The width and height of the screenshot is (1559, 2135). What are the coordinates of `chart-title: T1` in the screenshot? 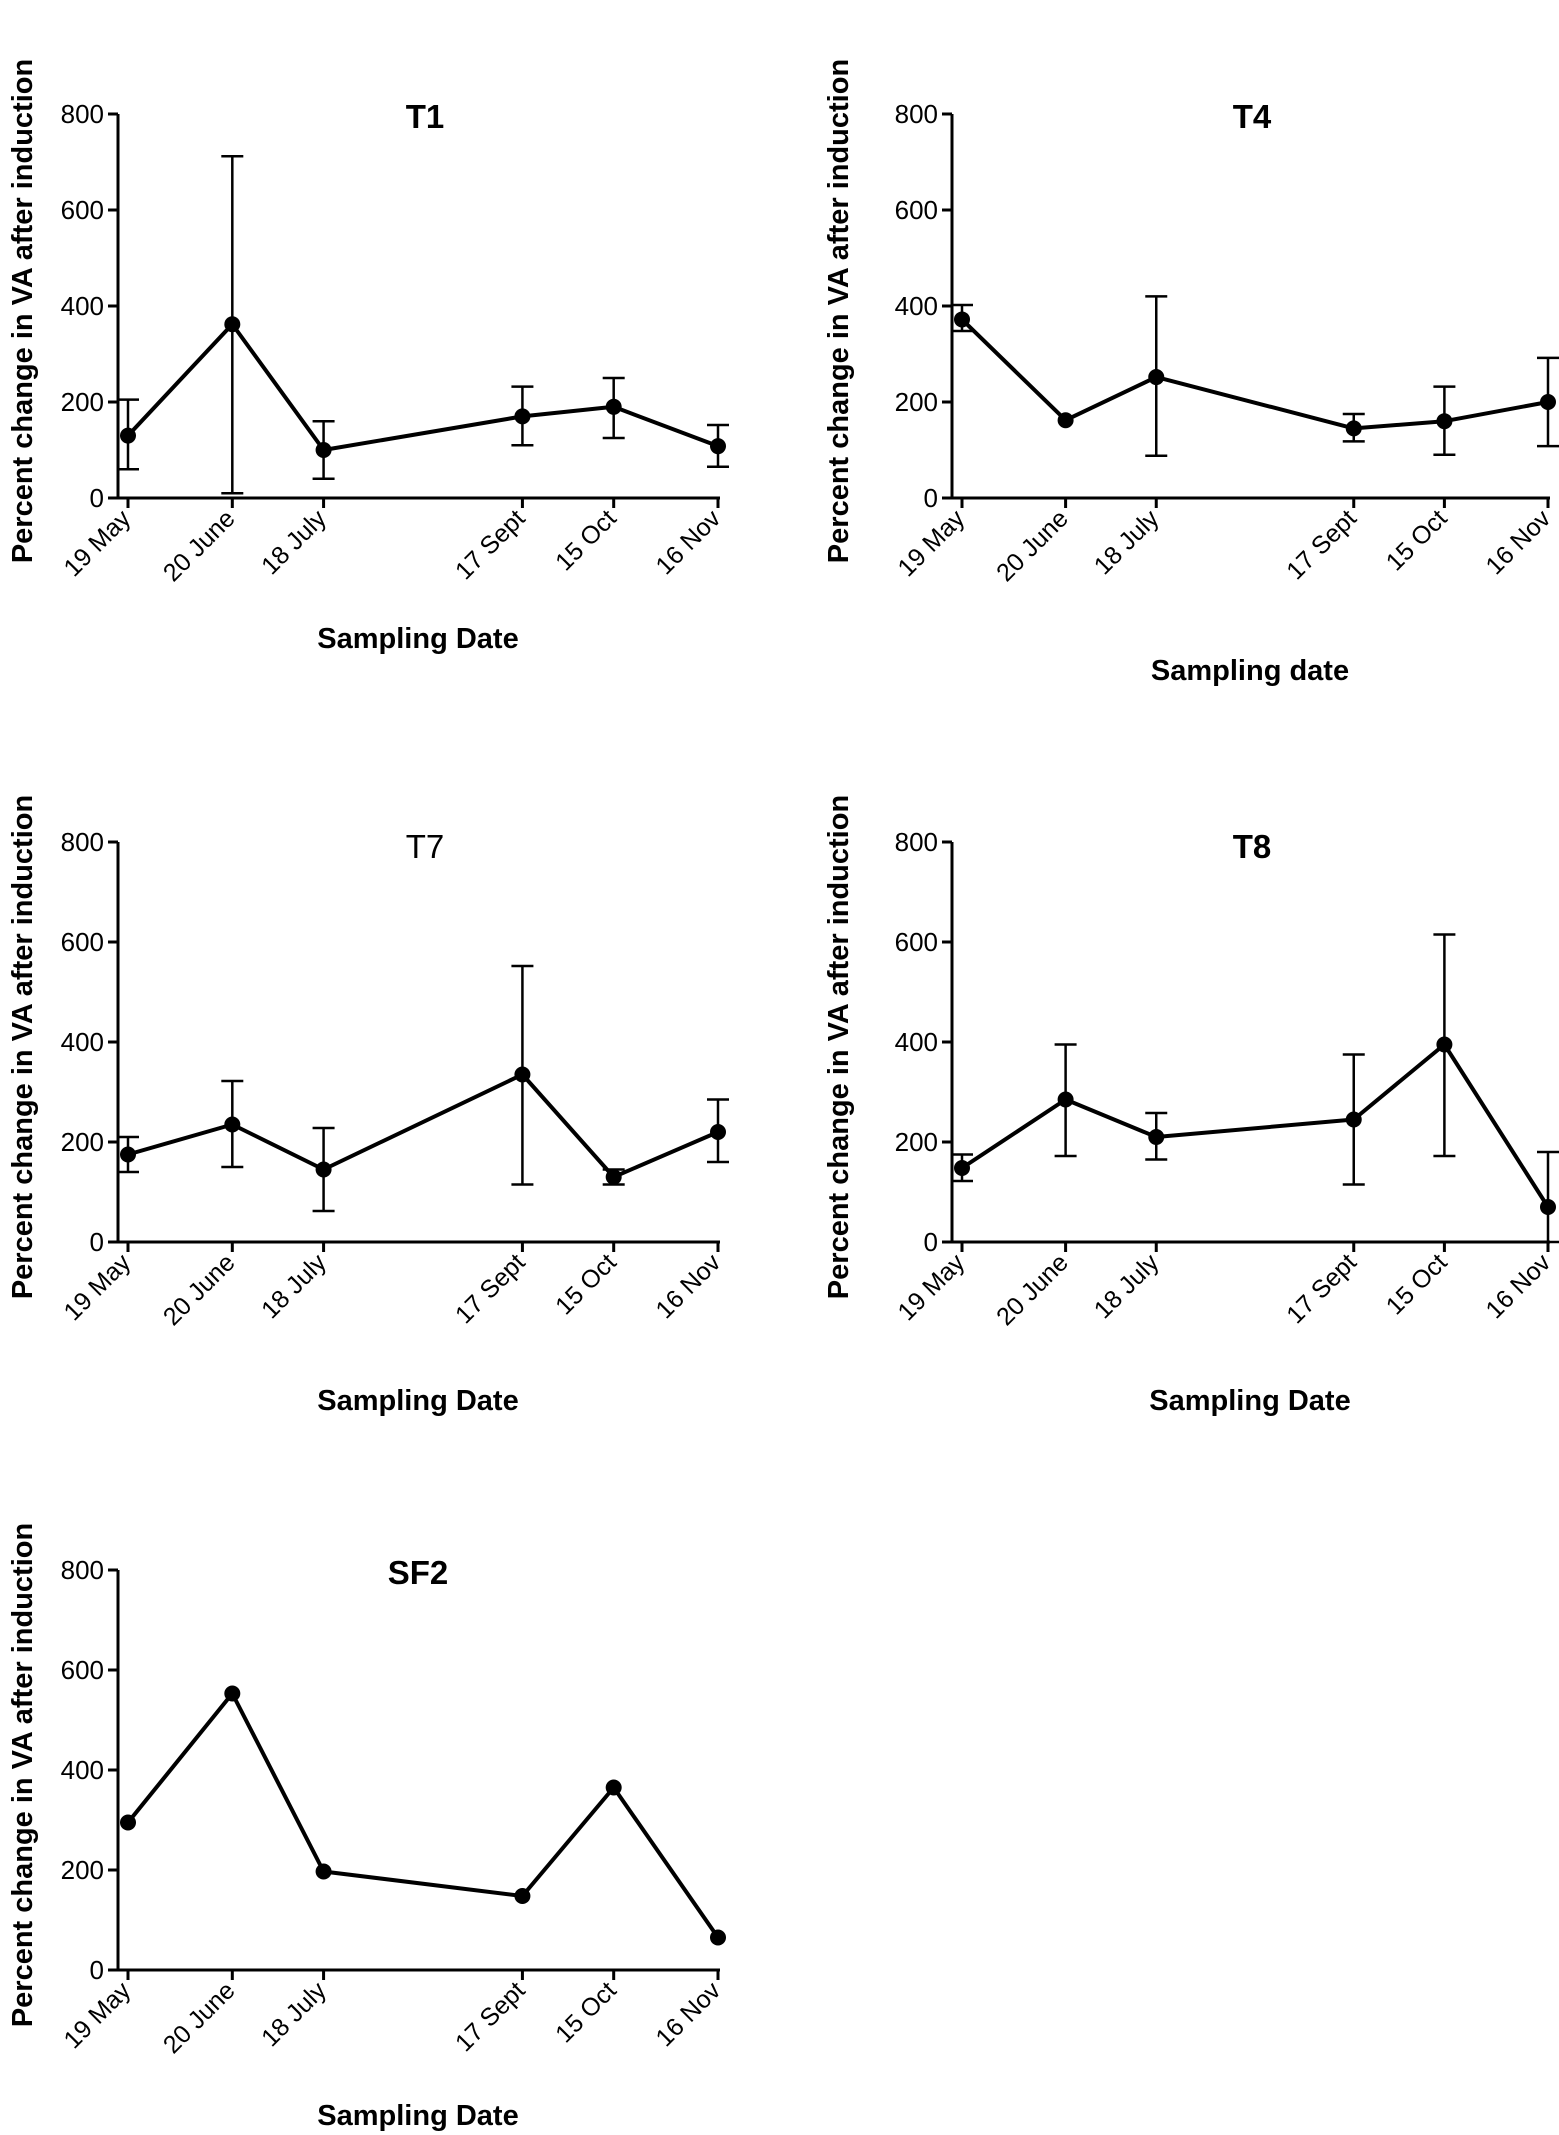 It's located at (425, 116).